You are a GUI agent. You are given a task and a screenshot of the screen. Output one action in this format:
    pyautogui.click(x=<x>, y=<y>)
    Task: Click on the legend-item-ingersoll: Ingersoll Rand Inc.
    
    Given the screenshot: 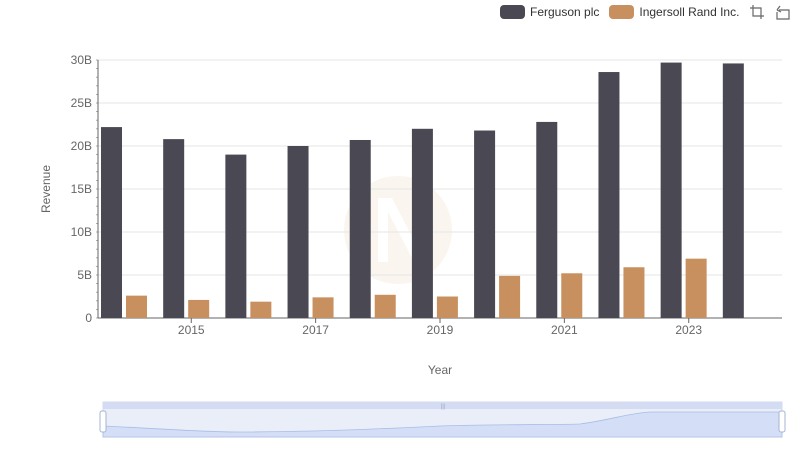 What is the action you would take?
    pyautogui.click(x=674, y=12)
    